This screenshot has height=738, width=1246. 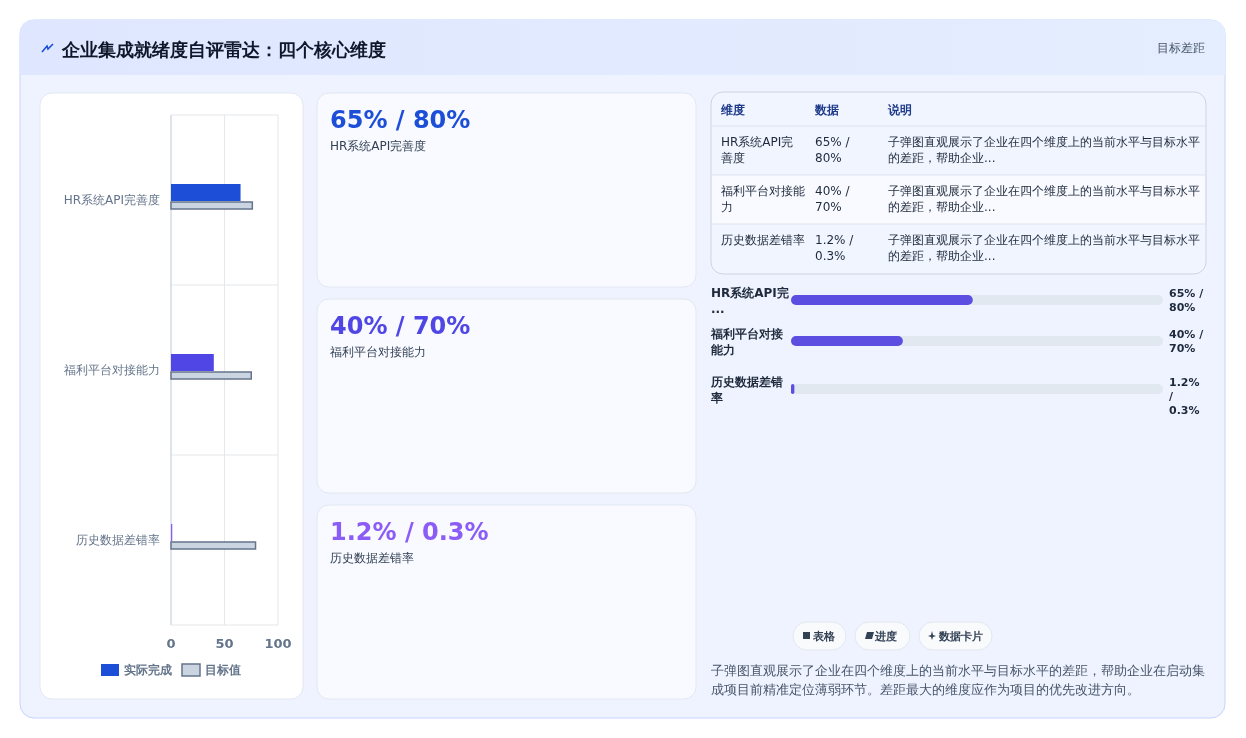 I want to click on text: HR系统API完善度, so click(x=378, y=146).